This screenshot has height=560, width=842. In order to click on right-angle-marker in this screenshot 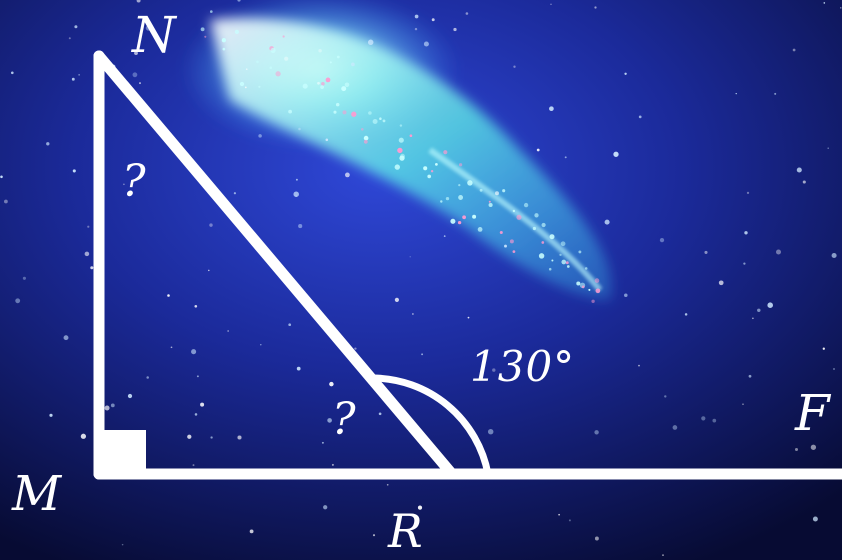, I will do `click(125, 451)`.